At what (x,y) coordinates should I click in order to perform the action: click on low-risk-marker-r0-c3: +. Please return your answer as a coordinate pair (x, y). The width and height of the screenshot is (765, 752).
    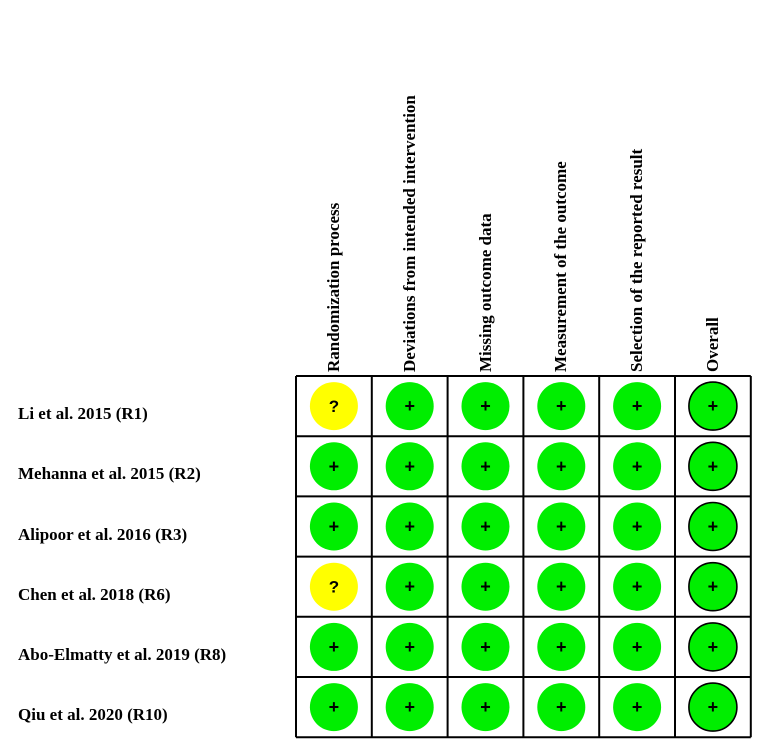
    Looking at the image, I should click on (561, 406).